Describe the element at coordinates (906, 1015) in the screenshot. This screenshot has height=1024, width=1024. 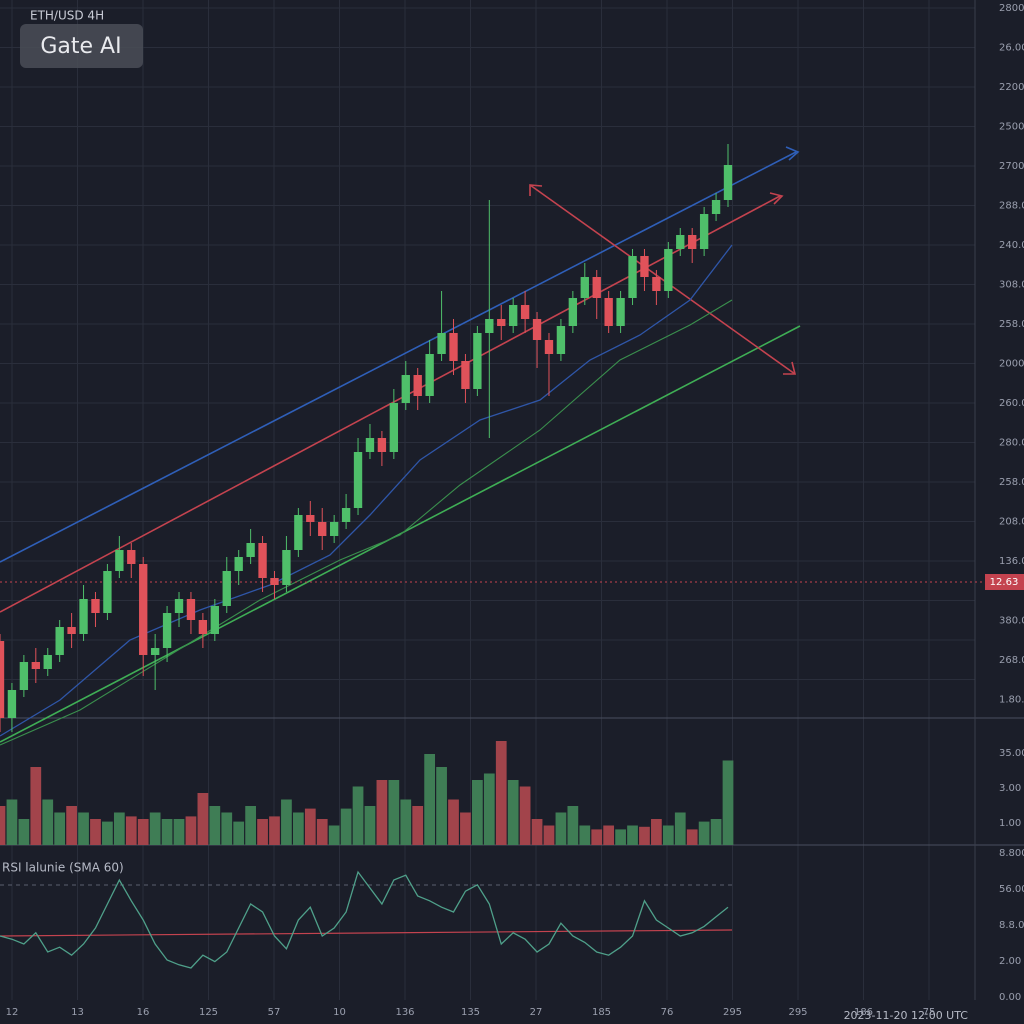
I see `timestamp: 2023-11-20 12:00 UTC` at that location.